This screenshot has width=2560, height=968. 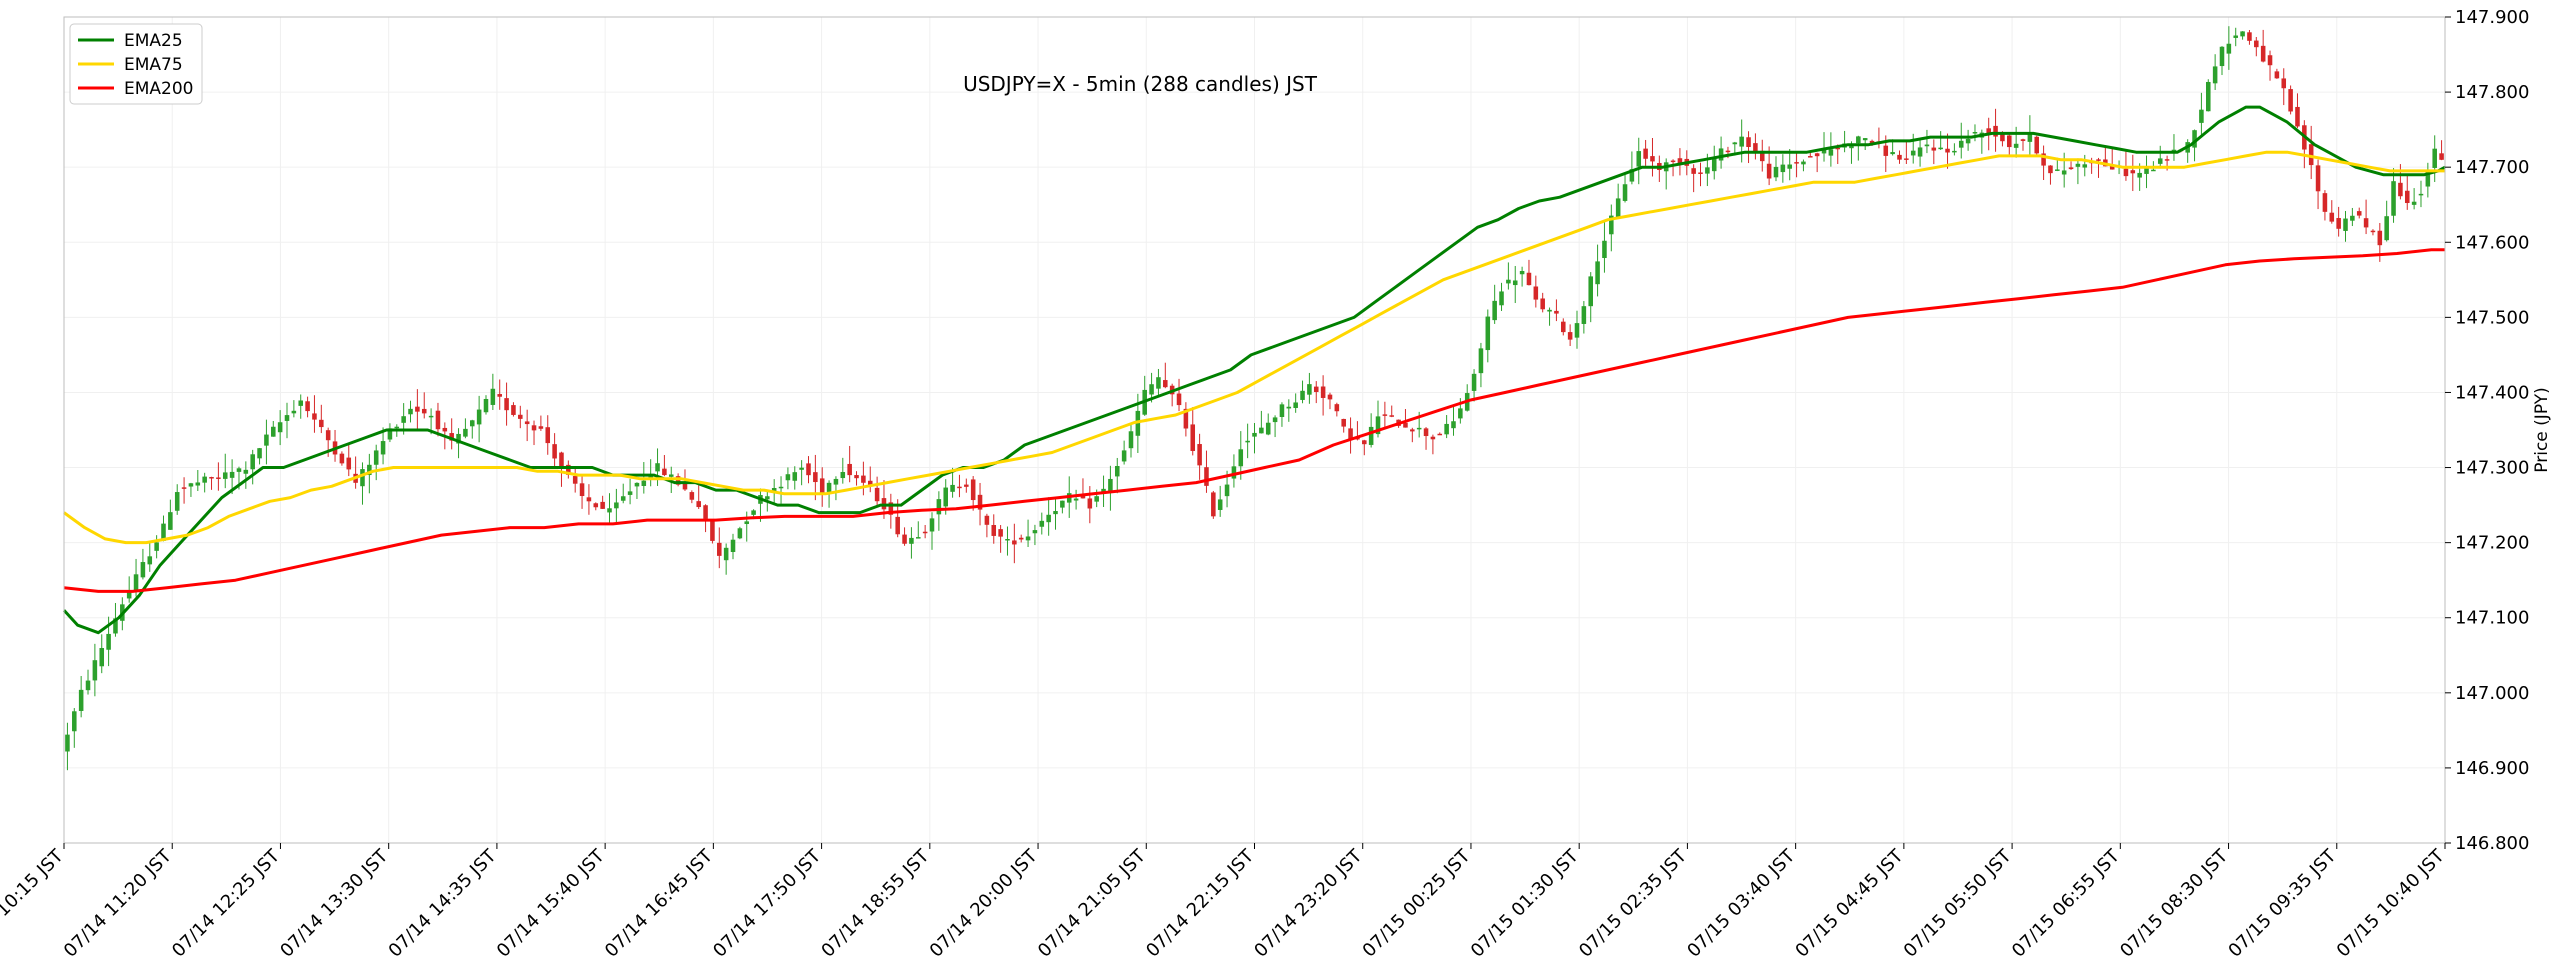 I want to click on y-tick-label: 147.000, so click(x=2492, y=693).